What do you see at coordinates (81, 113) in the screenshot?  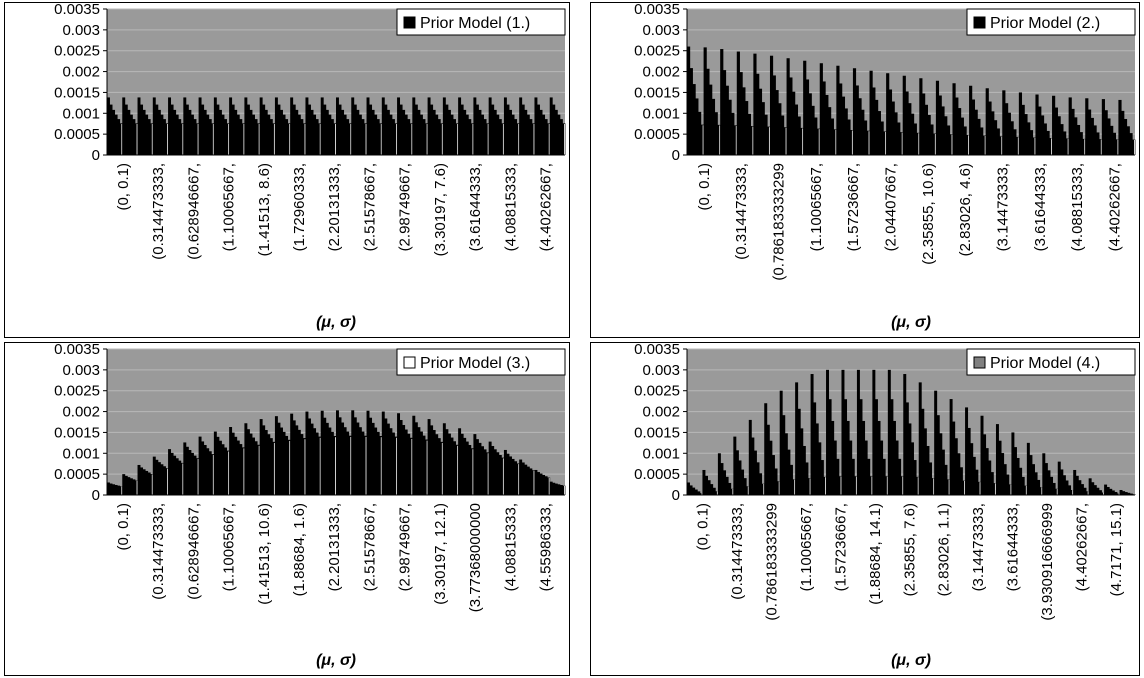 I see `y-tick-label: 0.001` at bounding box center [81, 113].